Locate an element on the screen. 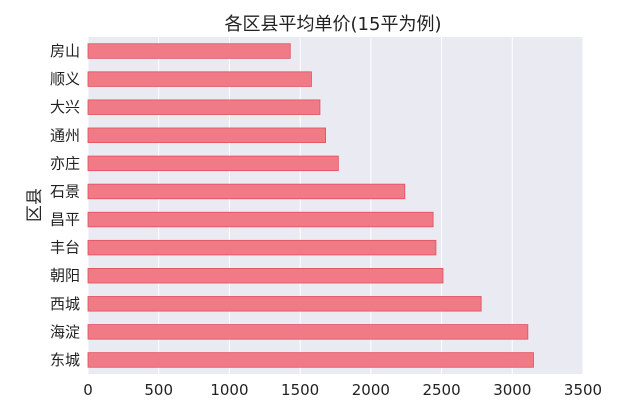 This screenshot has height=413, width=640. x-tick-label-2: 1000 is located at coordinates (229, 390).